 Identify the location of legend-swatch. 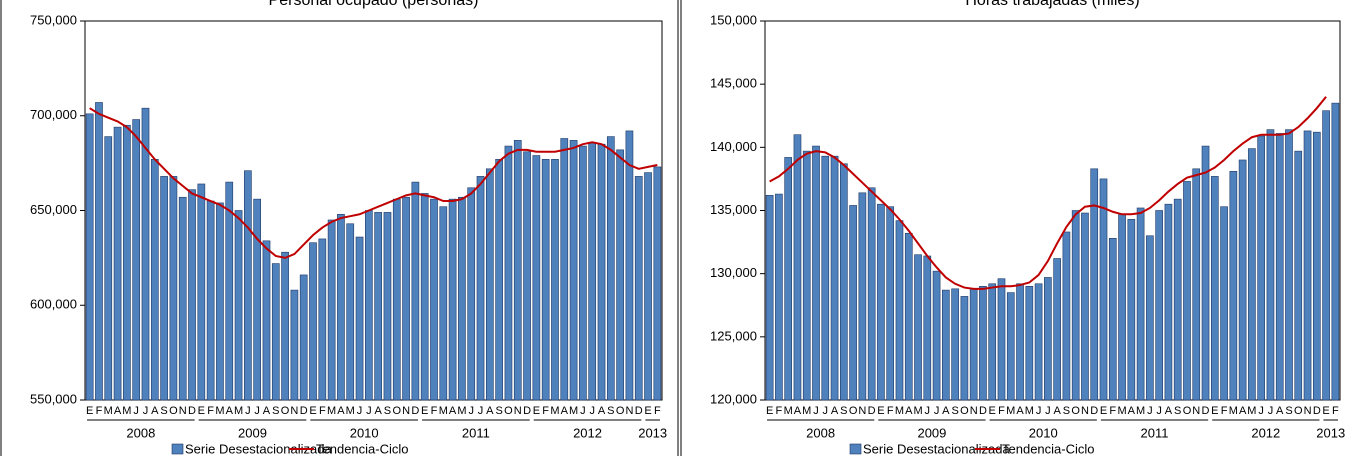
(855, 449).